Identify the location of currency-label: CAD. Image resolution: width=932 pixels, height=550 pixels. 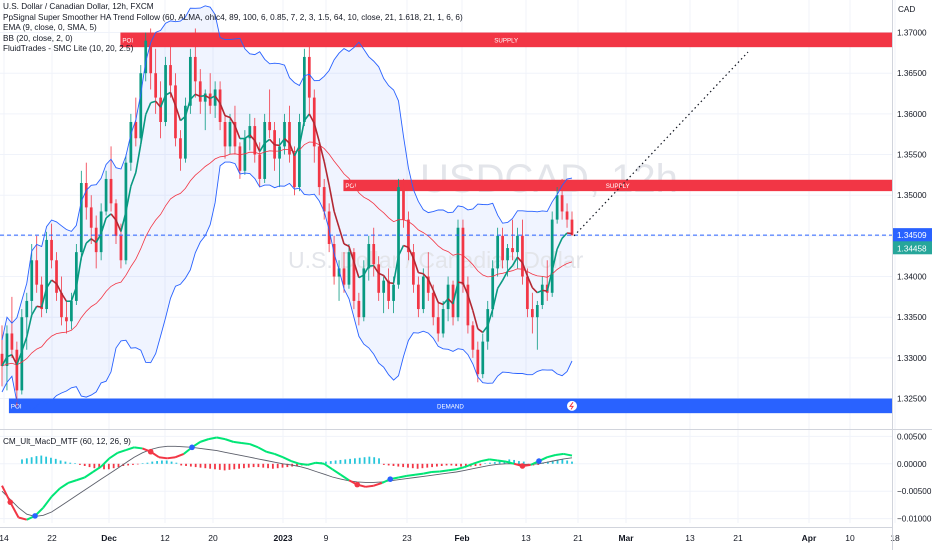
(906, 9).